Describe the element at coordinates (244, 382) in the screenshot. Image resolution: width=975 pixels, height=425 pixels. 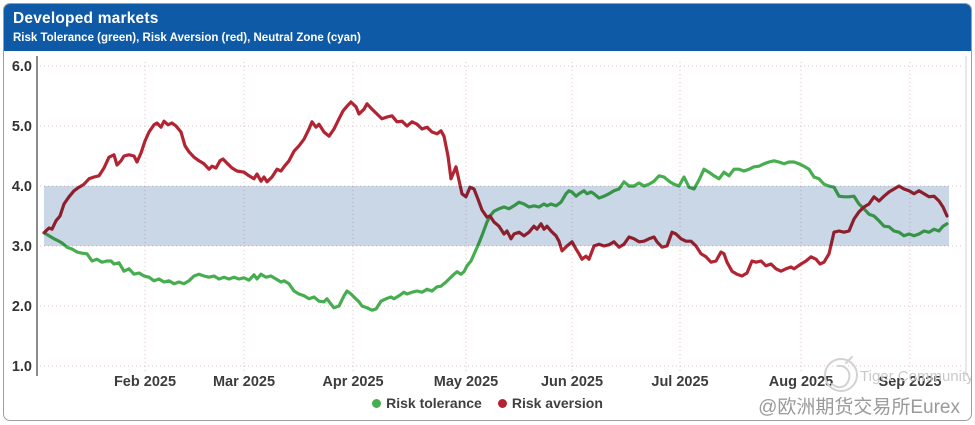
I see `x-tick-label: Mar 2025` at that location.